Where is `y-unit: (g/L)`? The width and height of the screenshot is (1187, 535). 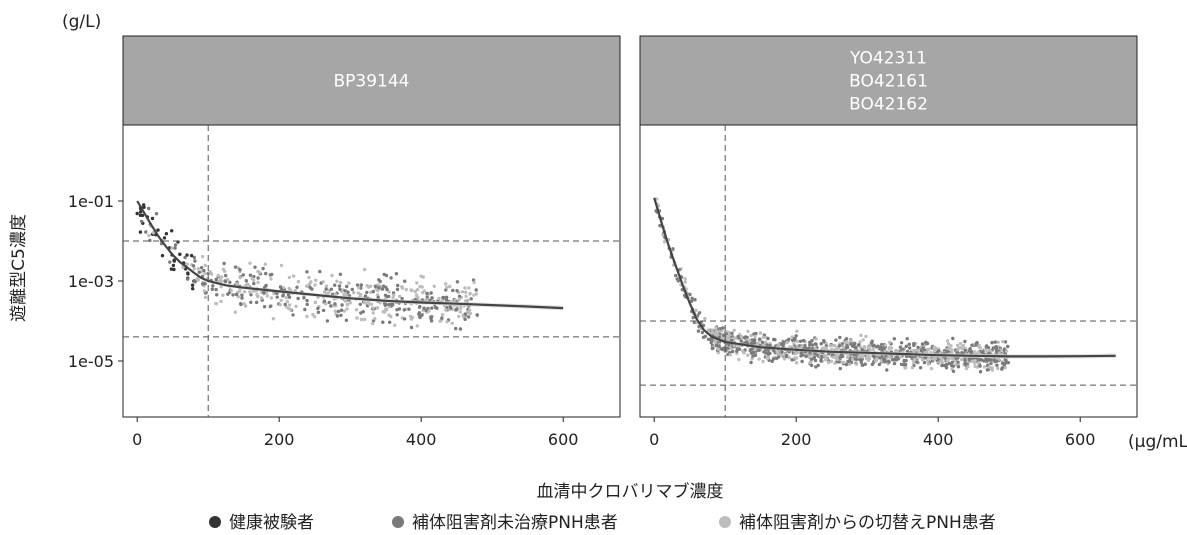 y-unit: (g/L) is located at coordinates (81, 22).